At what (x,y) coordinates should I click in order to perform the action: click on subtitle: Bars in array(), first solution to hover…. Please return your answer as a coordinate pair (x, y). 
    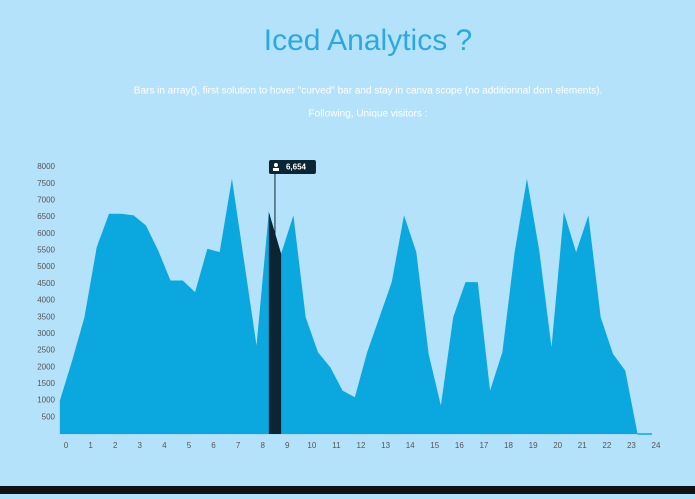
    Looking at the image, I should click on (368, 91).